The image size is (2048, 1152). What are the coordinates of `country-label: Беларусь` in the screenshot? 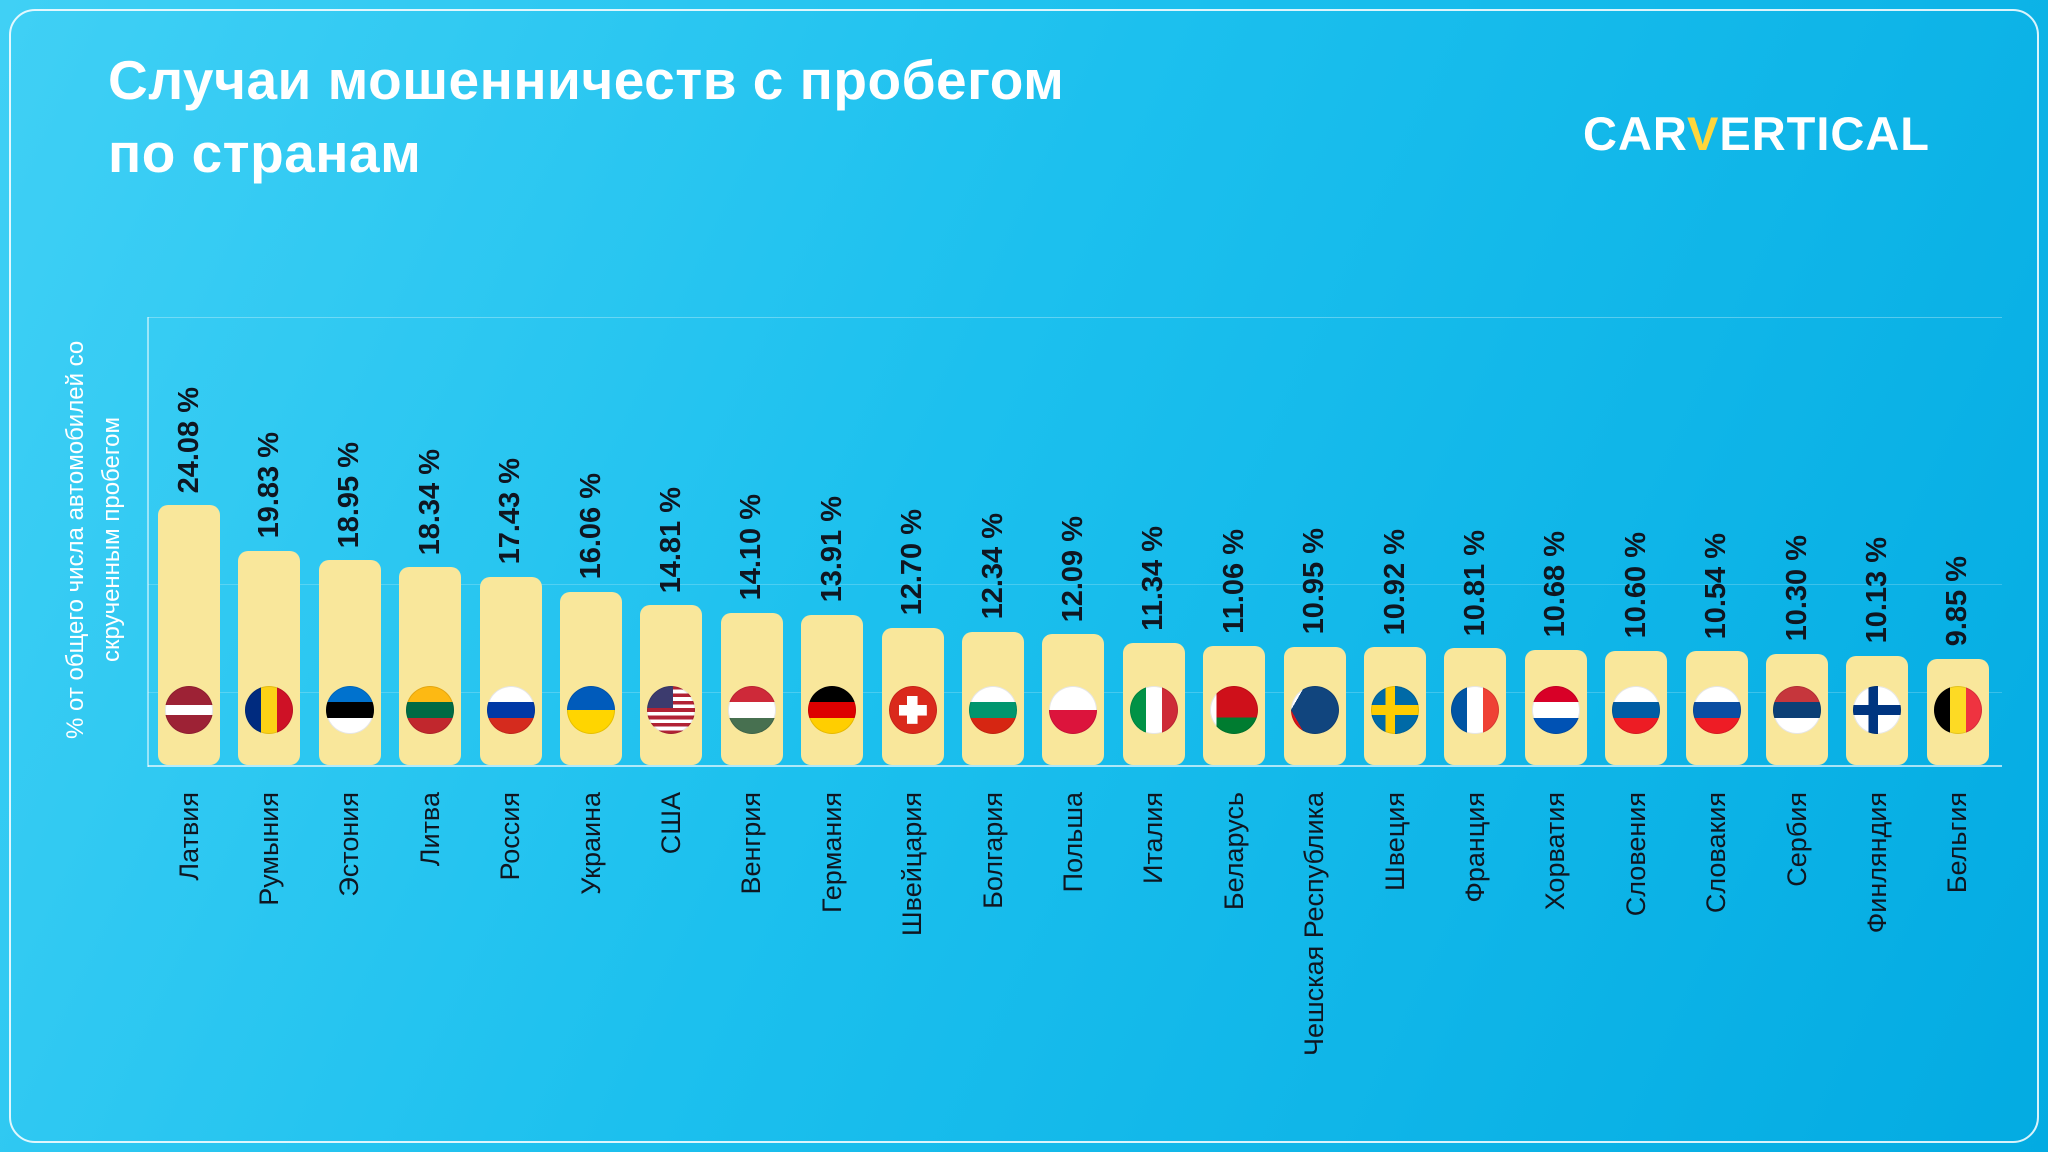 It's located at (1234, 851).